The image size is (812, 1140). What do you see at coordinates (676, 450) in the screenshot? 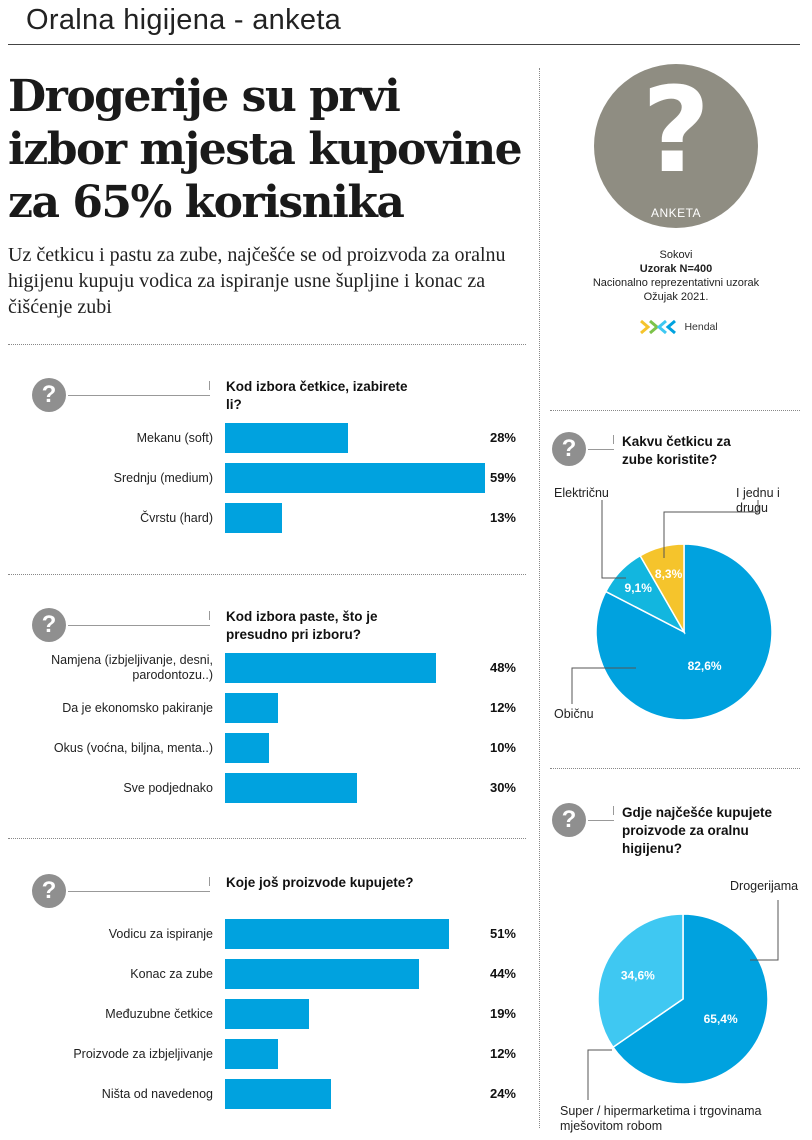
I see `pie1-title: Kakvu četkicu za zube koristite?` at bounding box center [676, 450].